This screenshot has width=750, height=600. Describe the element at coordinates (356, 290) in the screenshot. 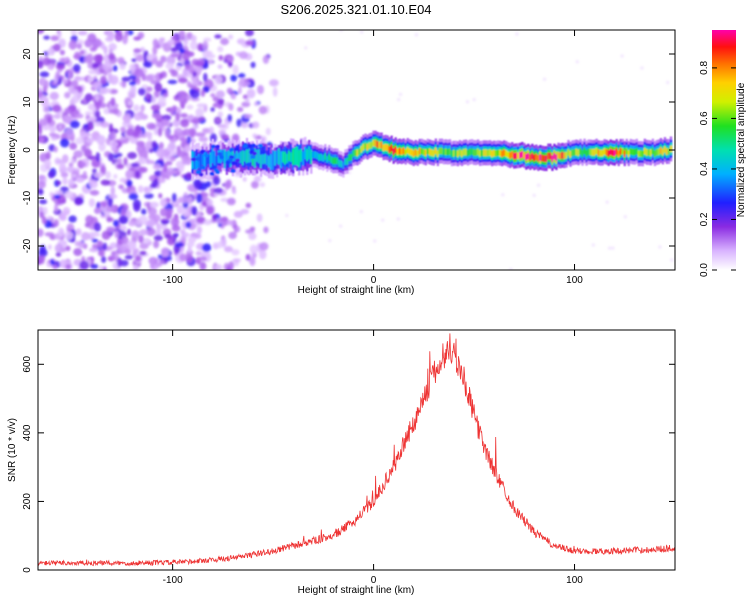

I see `heatmap-xlabel: Height of straight line (km)` at that location.